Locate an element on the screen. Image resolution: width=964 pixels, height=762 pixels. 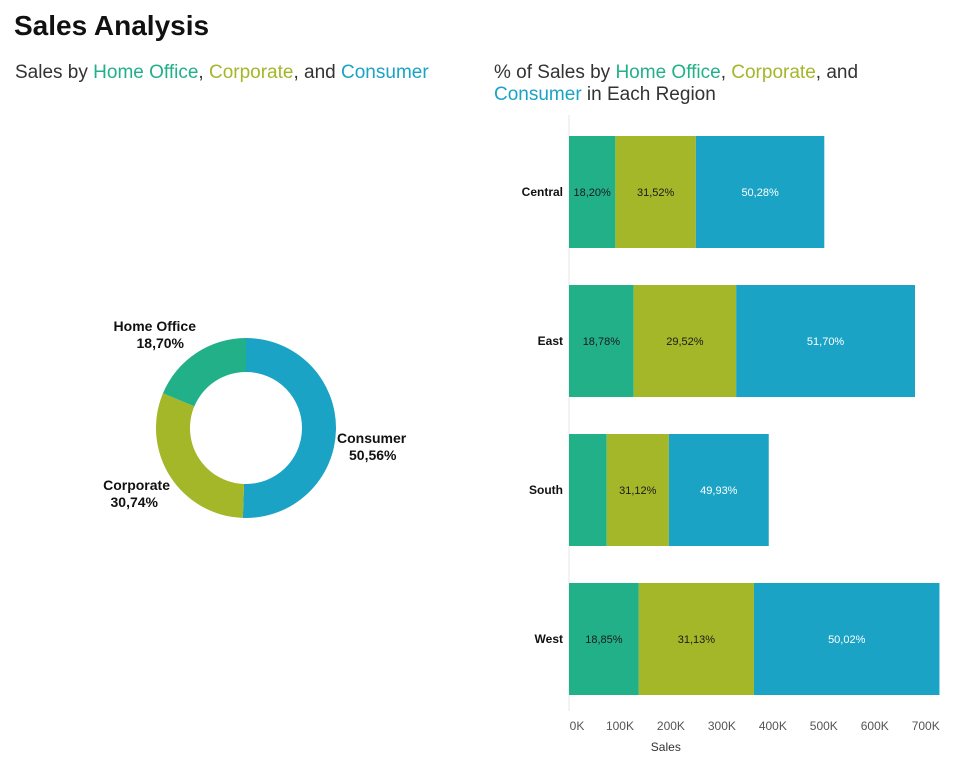
bar-east-corporate is located at coordinates (685, 341).